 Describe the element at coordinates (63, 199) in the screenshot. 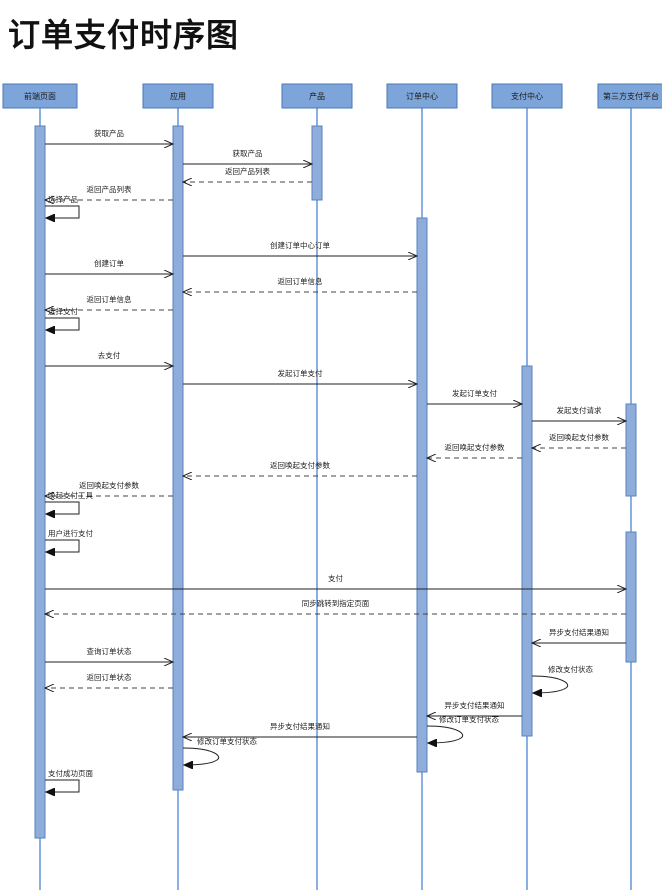

I see `message-label: 选择产品` at that location.